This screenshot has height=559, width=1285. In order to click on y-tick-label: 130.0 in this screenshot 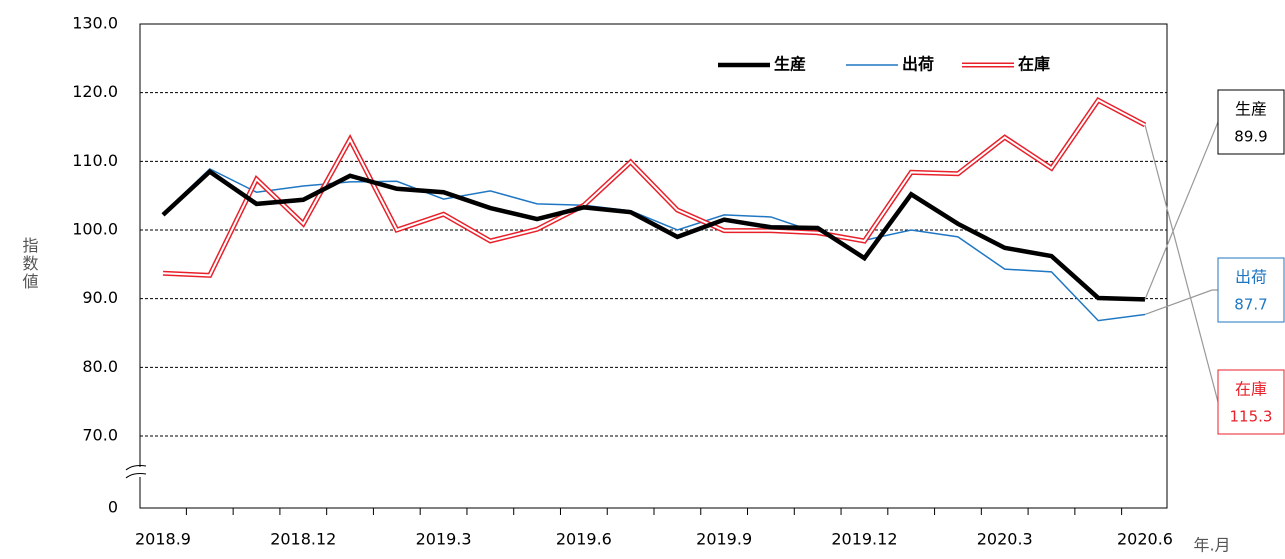, I will do `click(95, 23)`.